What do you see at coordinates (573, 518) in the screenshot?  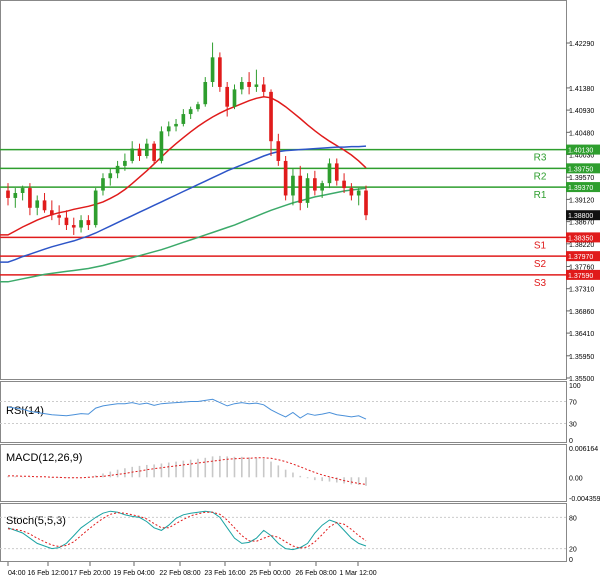 I see `stoch-tick-label: 80` at bounding box center [573, 518].